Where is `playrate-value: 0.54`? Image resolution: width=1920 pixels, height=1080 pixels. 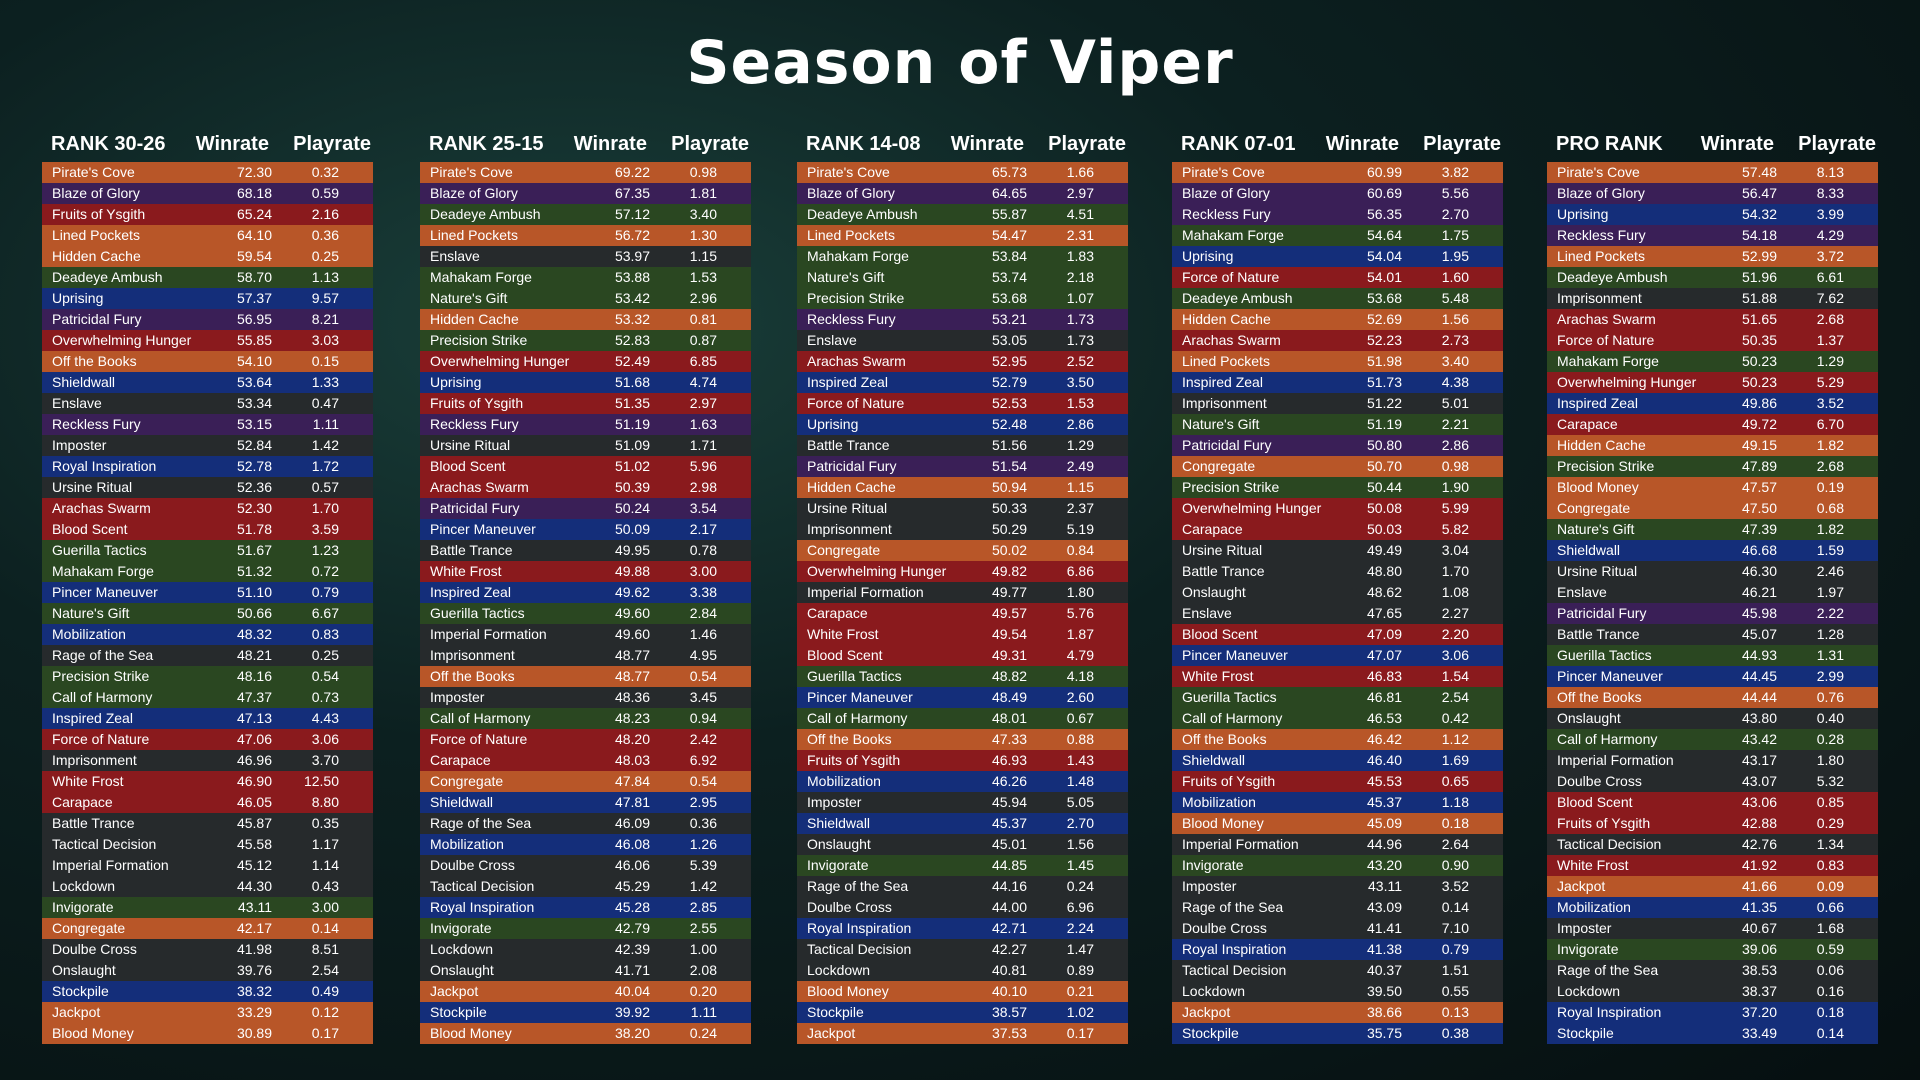
playrate-value: 0.54 is located at coordinates (703, 676).